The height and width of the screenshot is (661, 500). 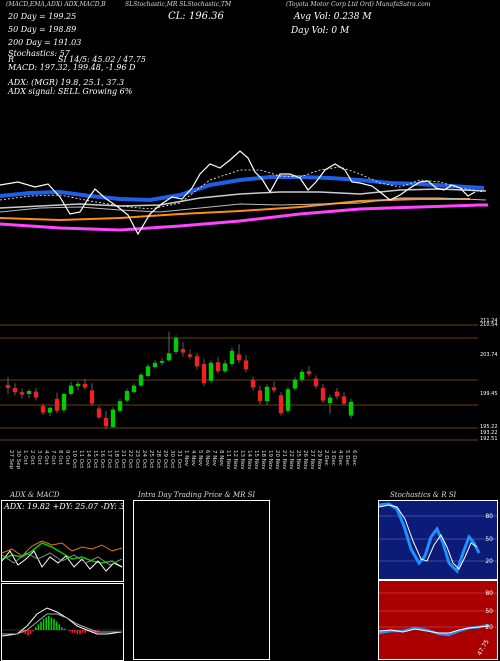 What do you see at coordinates (214, 458) in the screenshot?
I see `x-date-label: 7 Nov` at bounding box center [214, 458].